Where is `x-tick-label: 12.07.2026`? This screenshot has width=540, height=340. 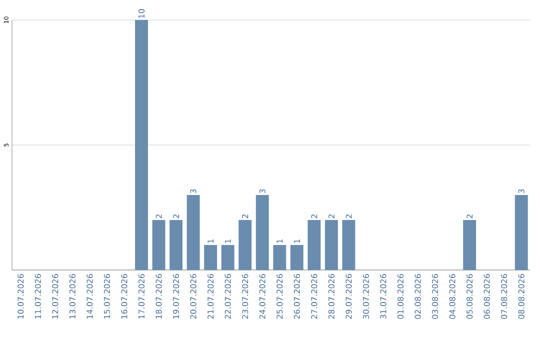
x-tick-label: 12.07.2026 is located at coordinates (55, 296).